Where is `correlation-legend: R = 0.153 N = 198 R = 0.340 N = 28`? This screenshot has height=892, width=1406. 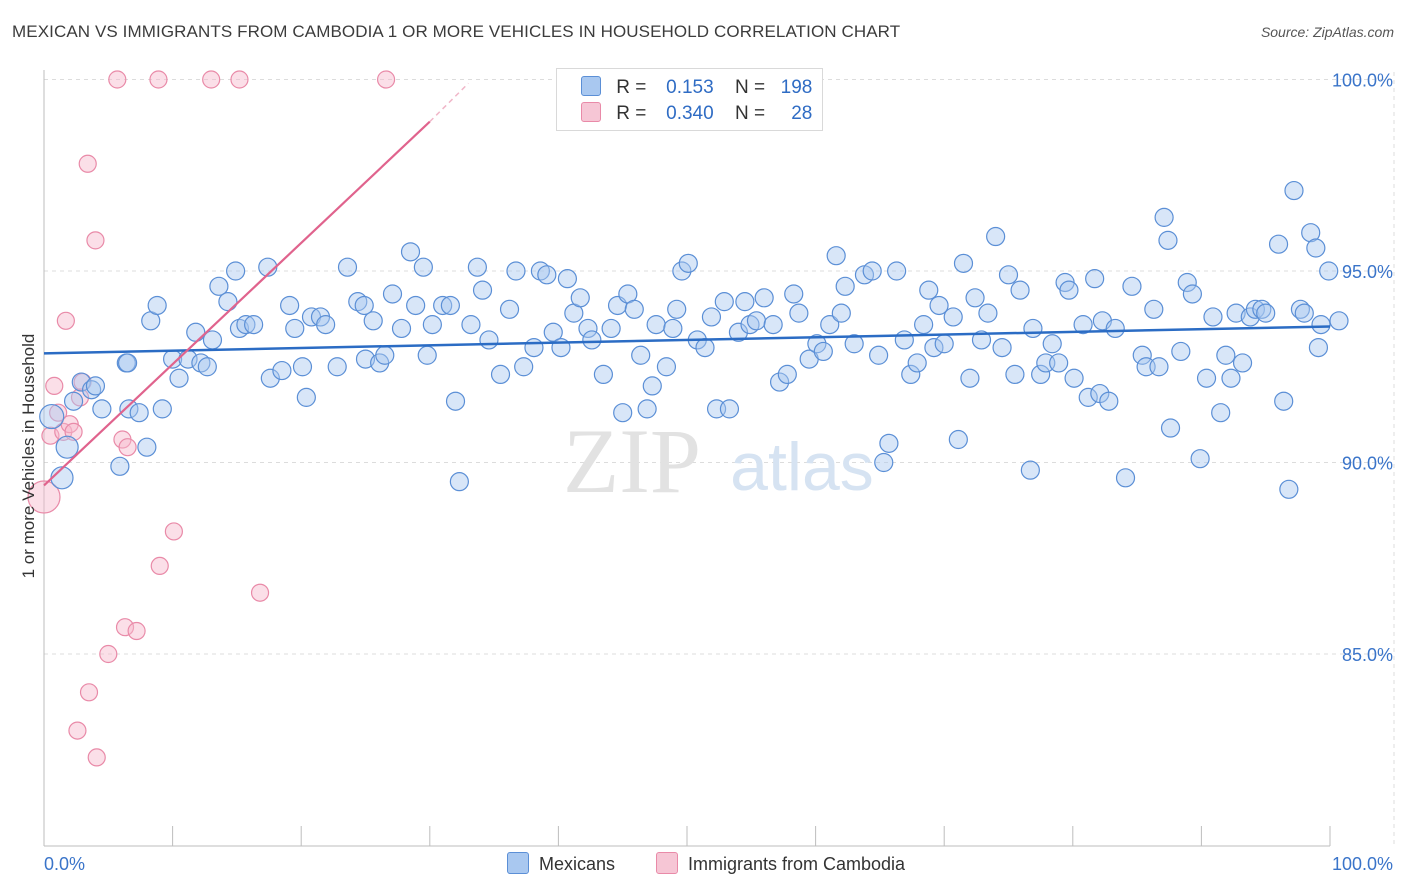 correlation-legend: R = 0.153 N = 198 R = 0.340 N = 28 is located at coordinates (689, 99).